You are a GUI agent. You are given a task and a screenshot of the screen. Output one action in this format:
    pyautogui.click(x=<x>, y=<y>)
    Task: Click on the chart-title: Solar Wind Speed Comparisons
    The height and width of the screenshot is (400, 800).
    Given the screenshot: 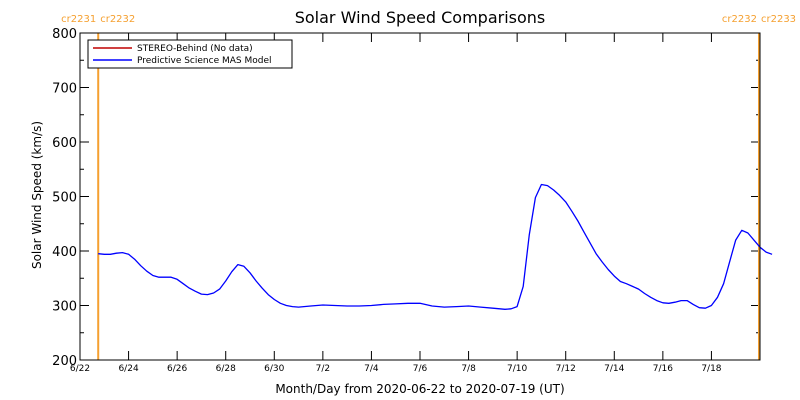 What is the action you would take?
    pyautogui.click(x=420, y=17)
    